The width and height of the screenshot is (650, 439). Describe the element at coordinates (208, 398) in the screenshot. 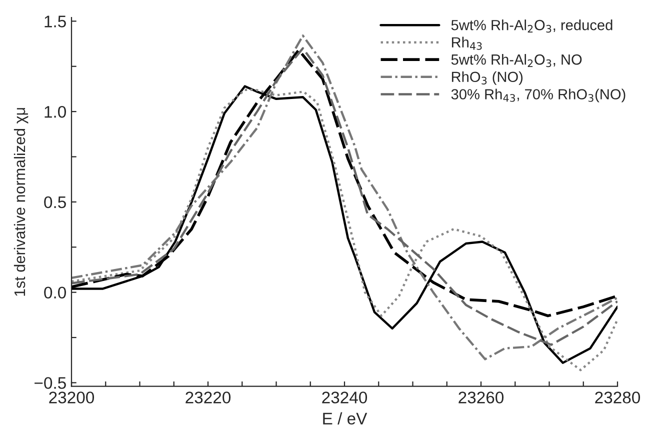

I see `x-tick-label: 23220` at that location.